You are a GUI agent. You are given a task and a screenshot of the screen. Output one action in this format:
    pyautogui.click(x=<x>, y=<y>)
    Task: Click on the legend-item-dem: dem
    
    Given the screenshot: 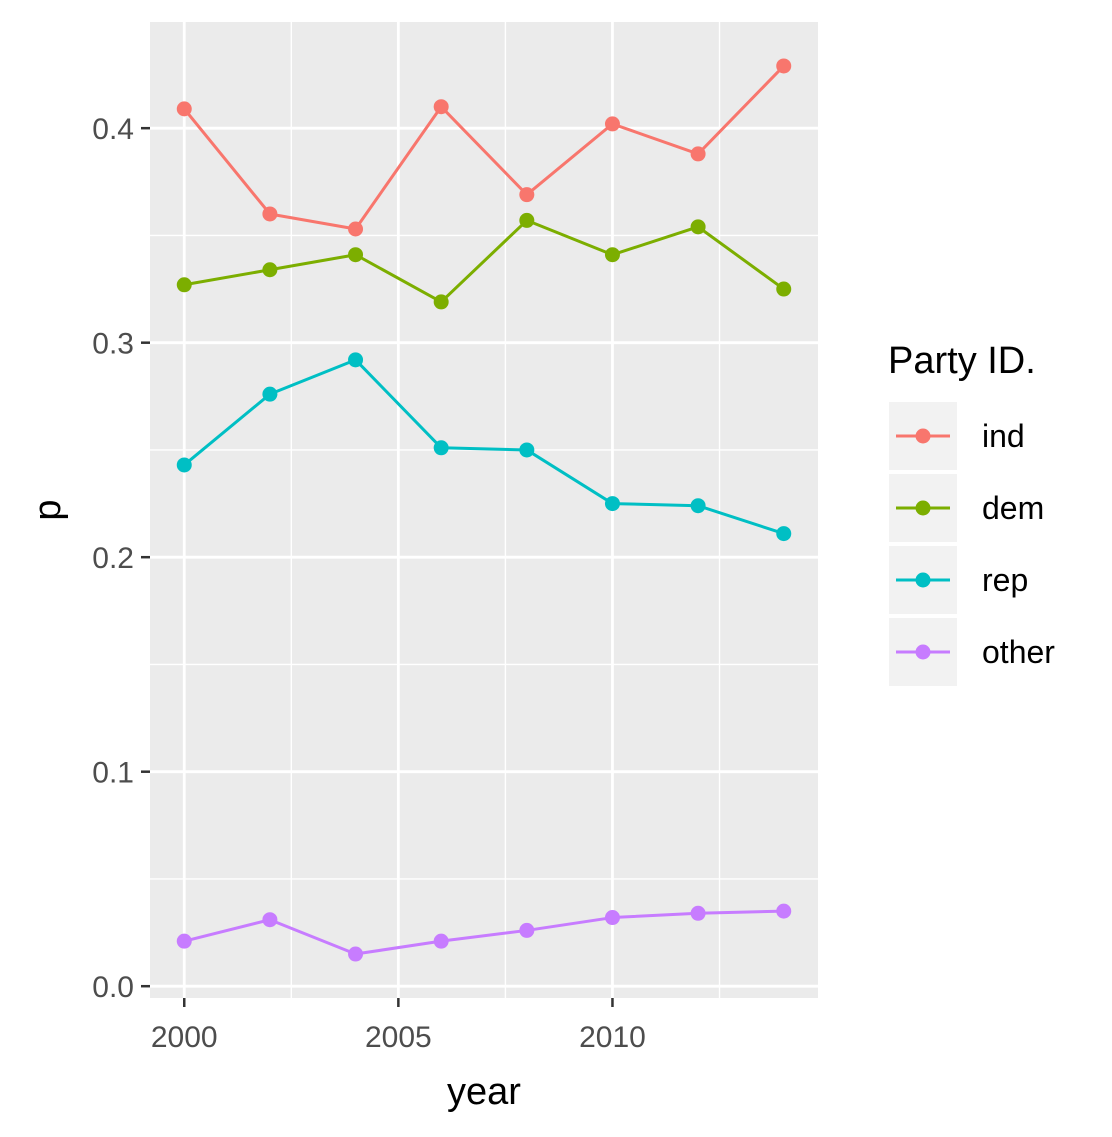 What is the action you would take?
    pyautogui.click(x=966, y=508)
    